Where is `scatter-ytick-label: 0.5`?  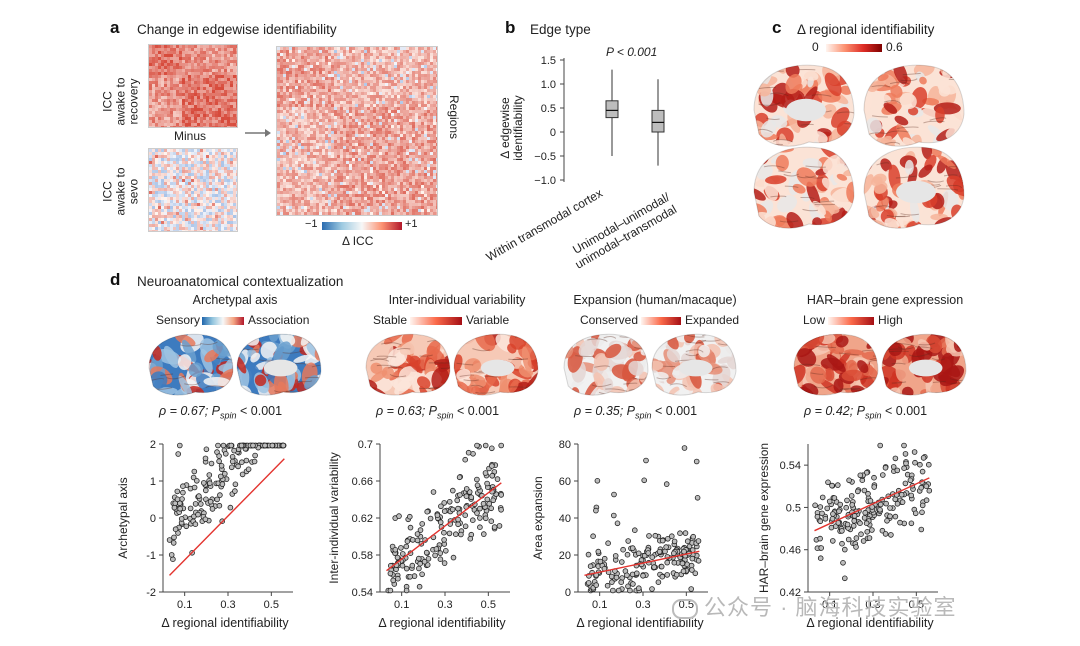 scatter-ytick-label: 0.5 is located at coordinates (793, 508).